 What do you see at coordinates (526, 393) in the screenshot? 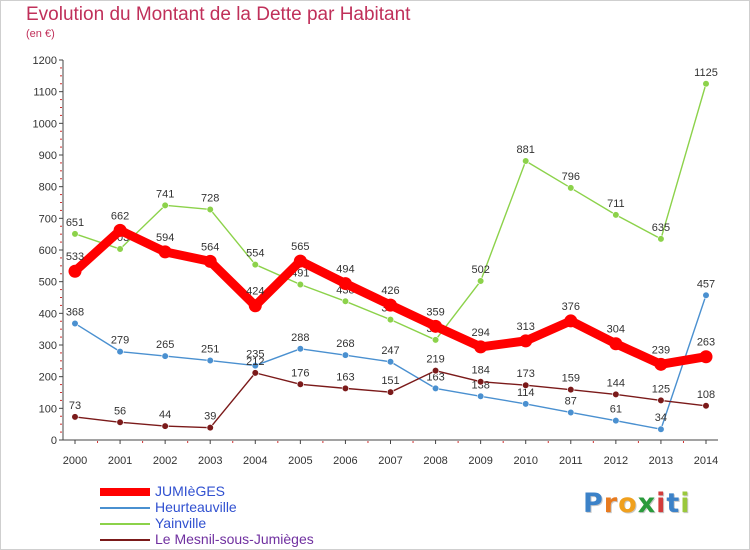
I see `data-label: 114` at bounding box center [526, 393].